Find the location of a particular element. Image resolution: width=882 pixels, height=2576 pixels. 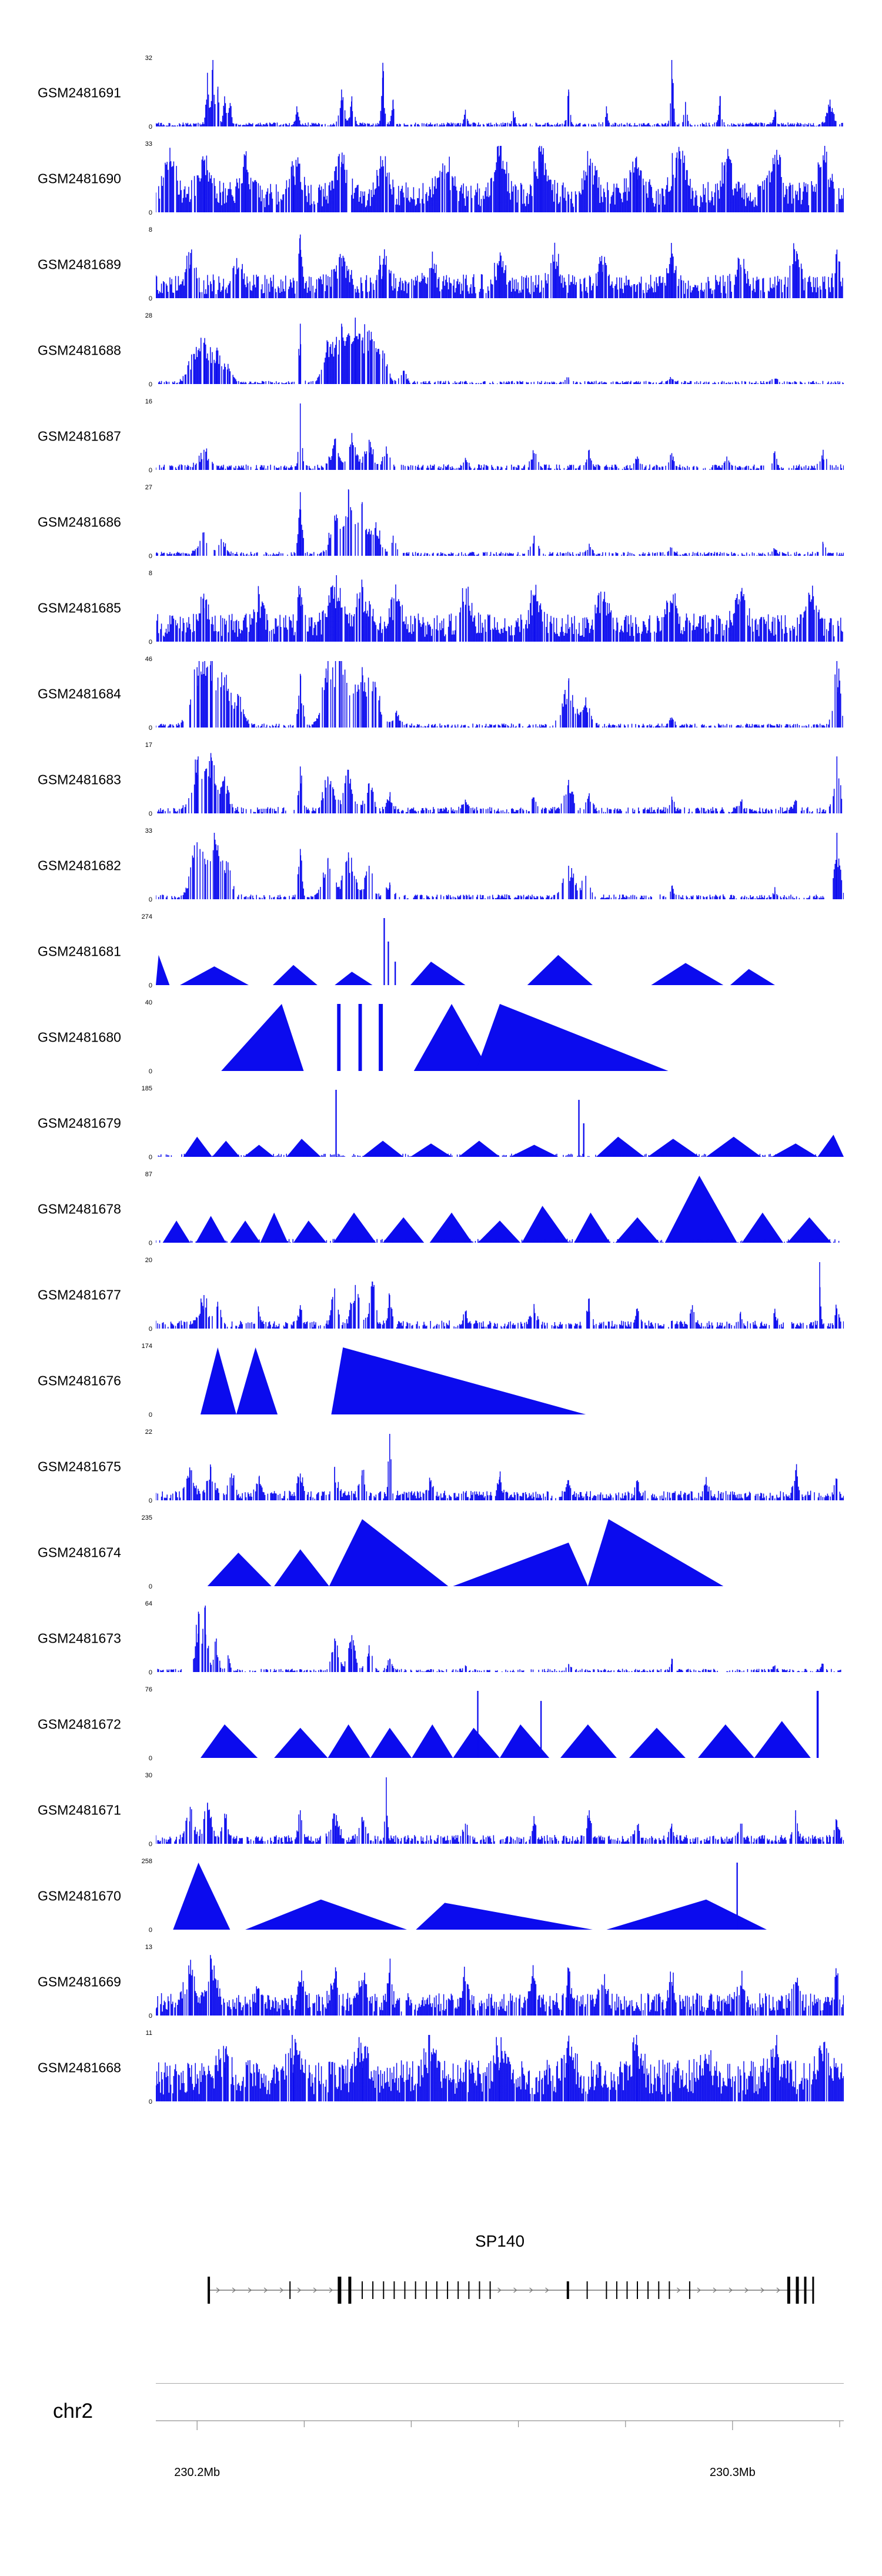

track-row: GSM2481685 8 0 is located at coordinates (441, 608).